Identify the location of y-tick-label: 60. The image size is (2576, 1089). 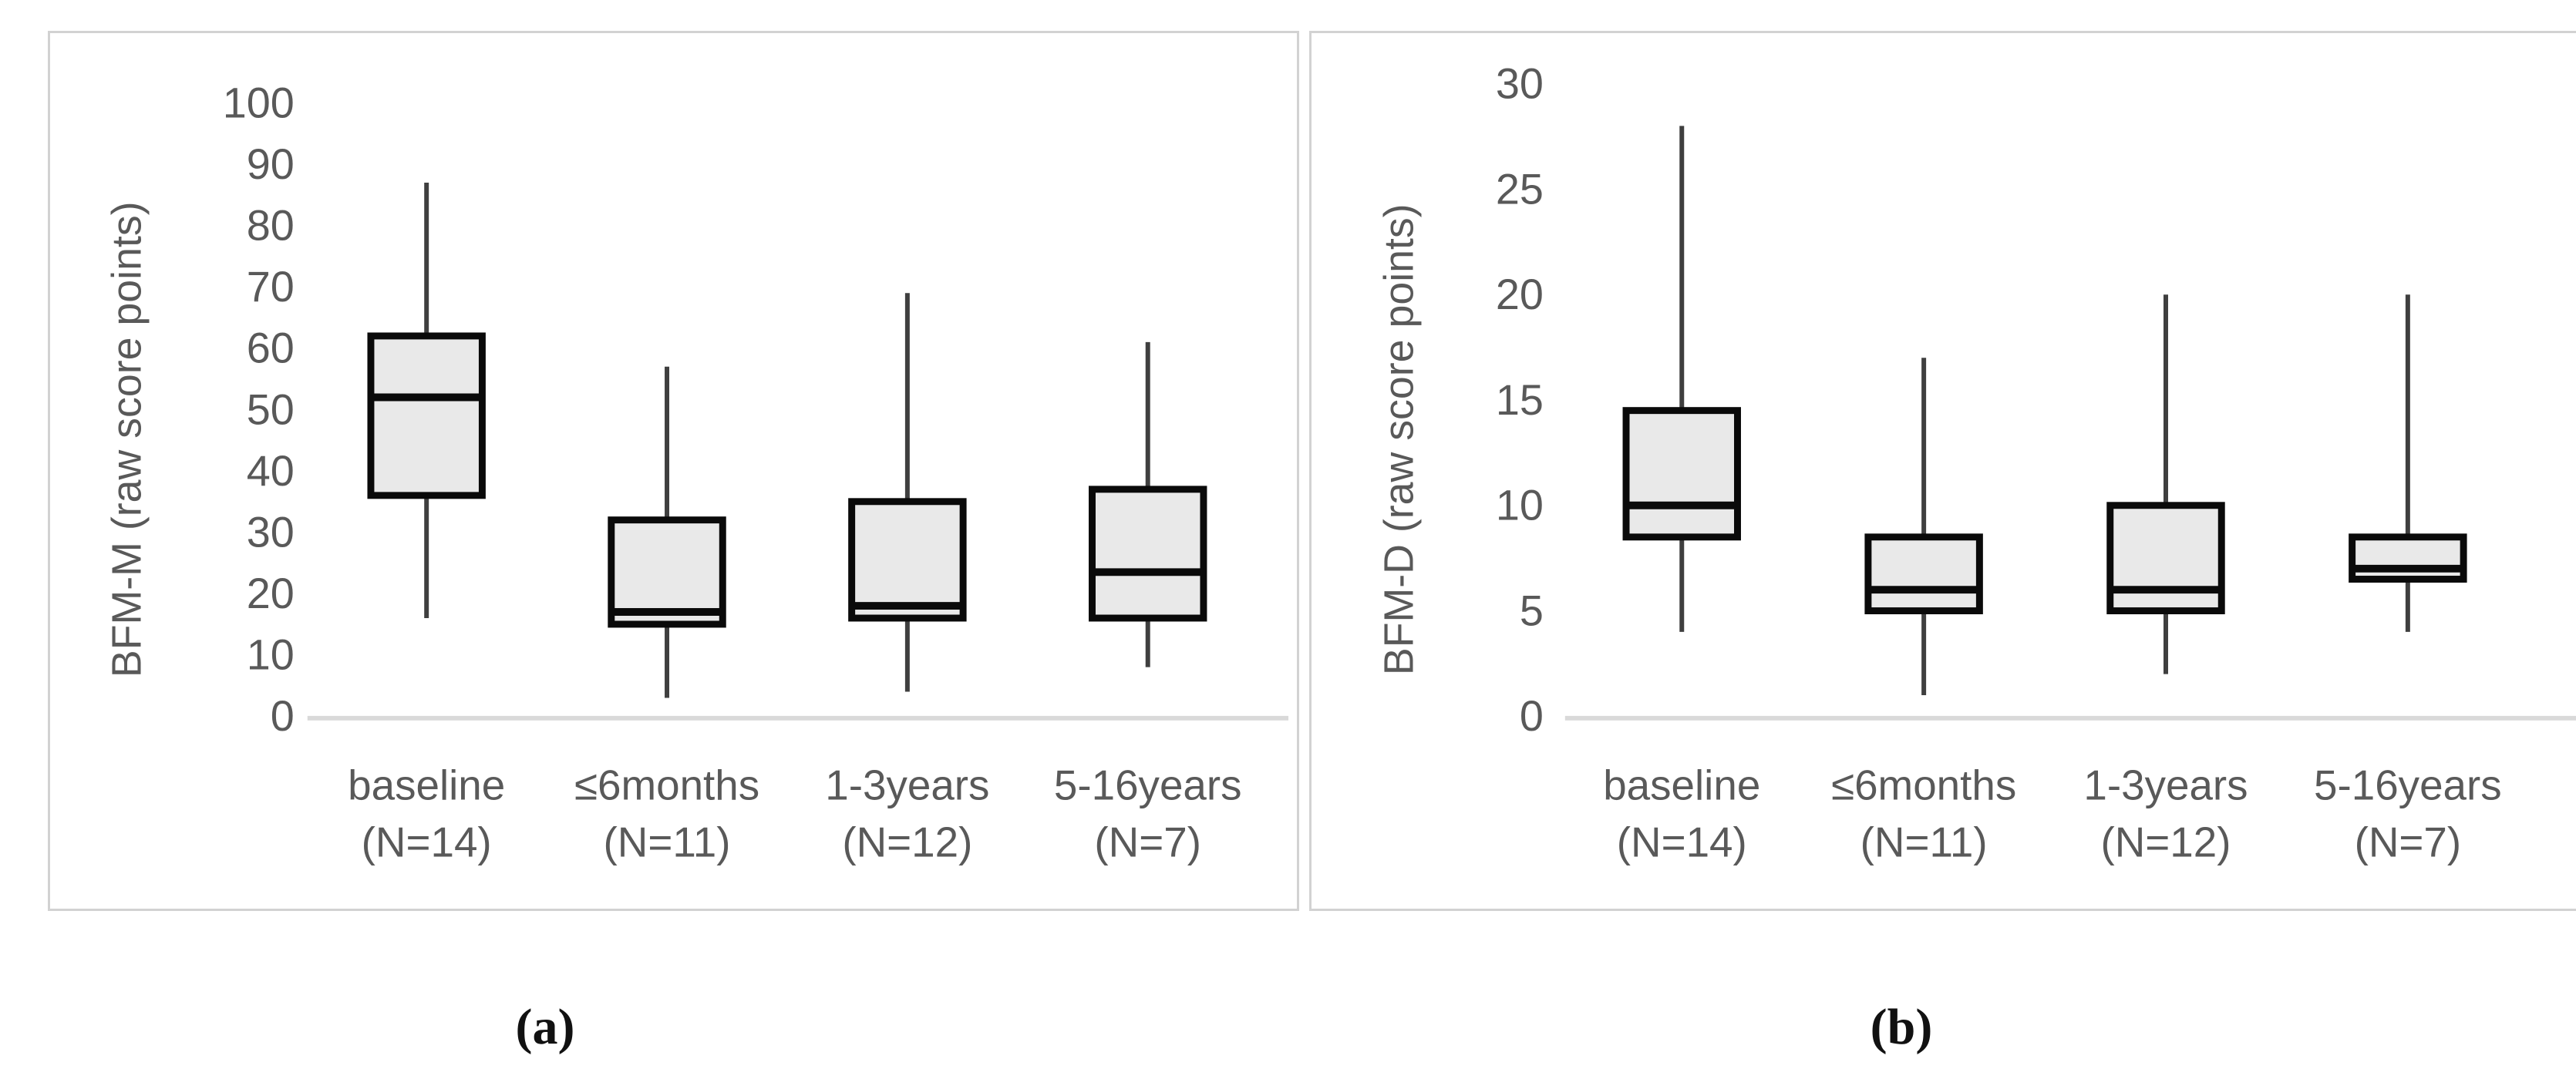
(271, 348).